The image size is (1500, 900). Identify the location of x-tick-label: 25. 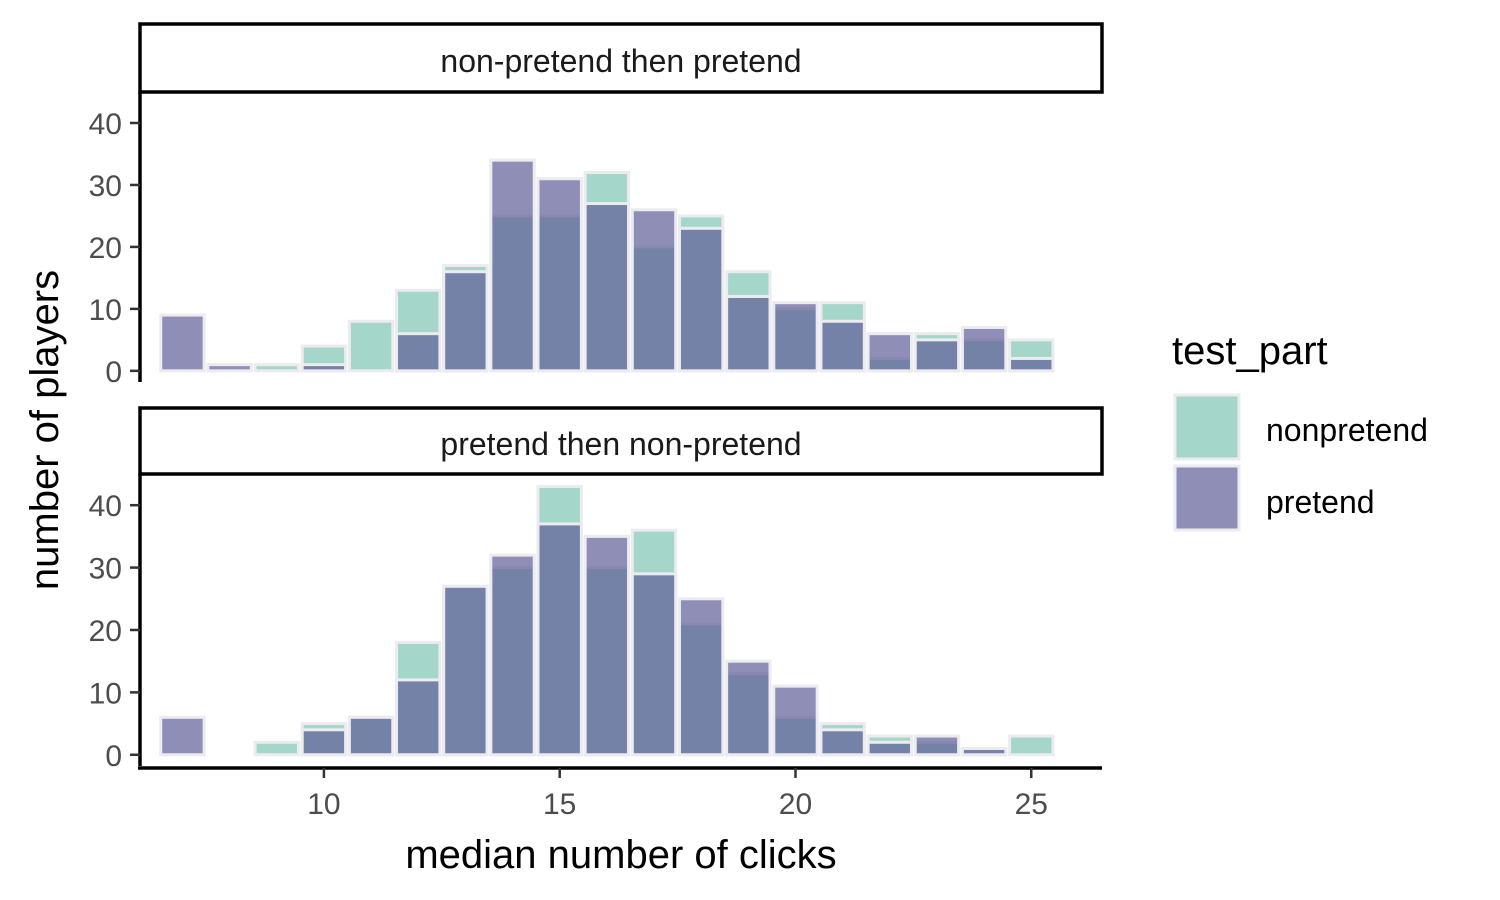
(1031, 804).